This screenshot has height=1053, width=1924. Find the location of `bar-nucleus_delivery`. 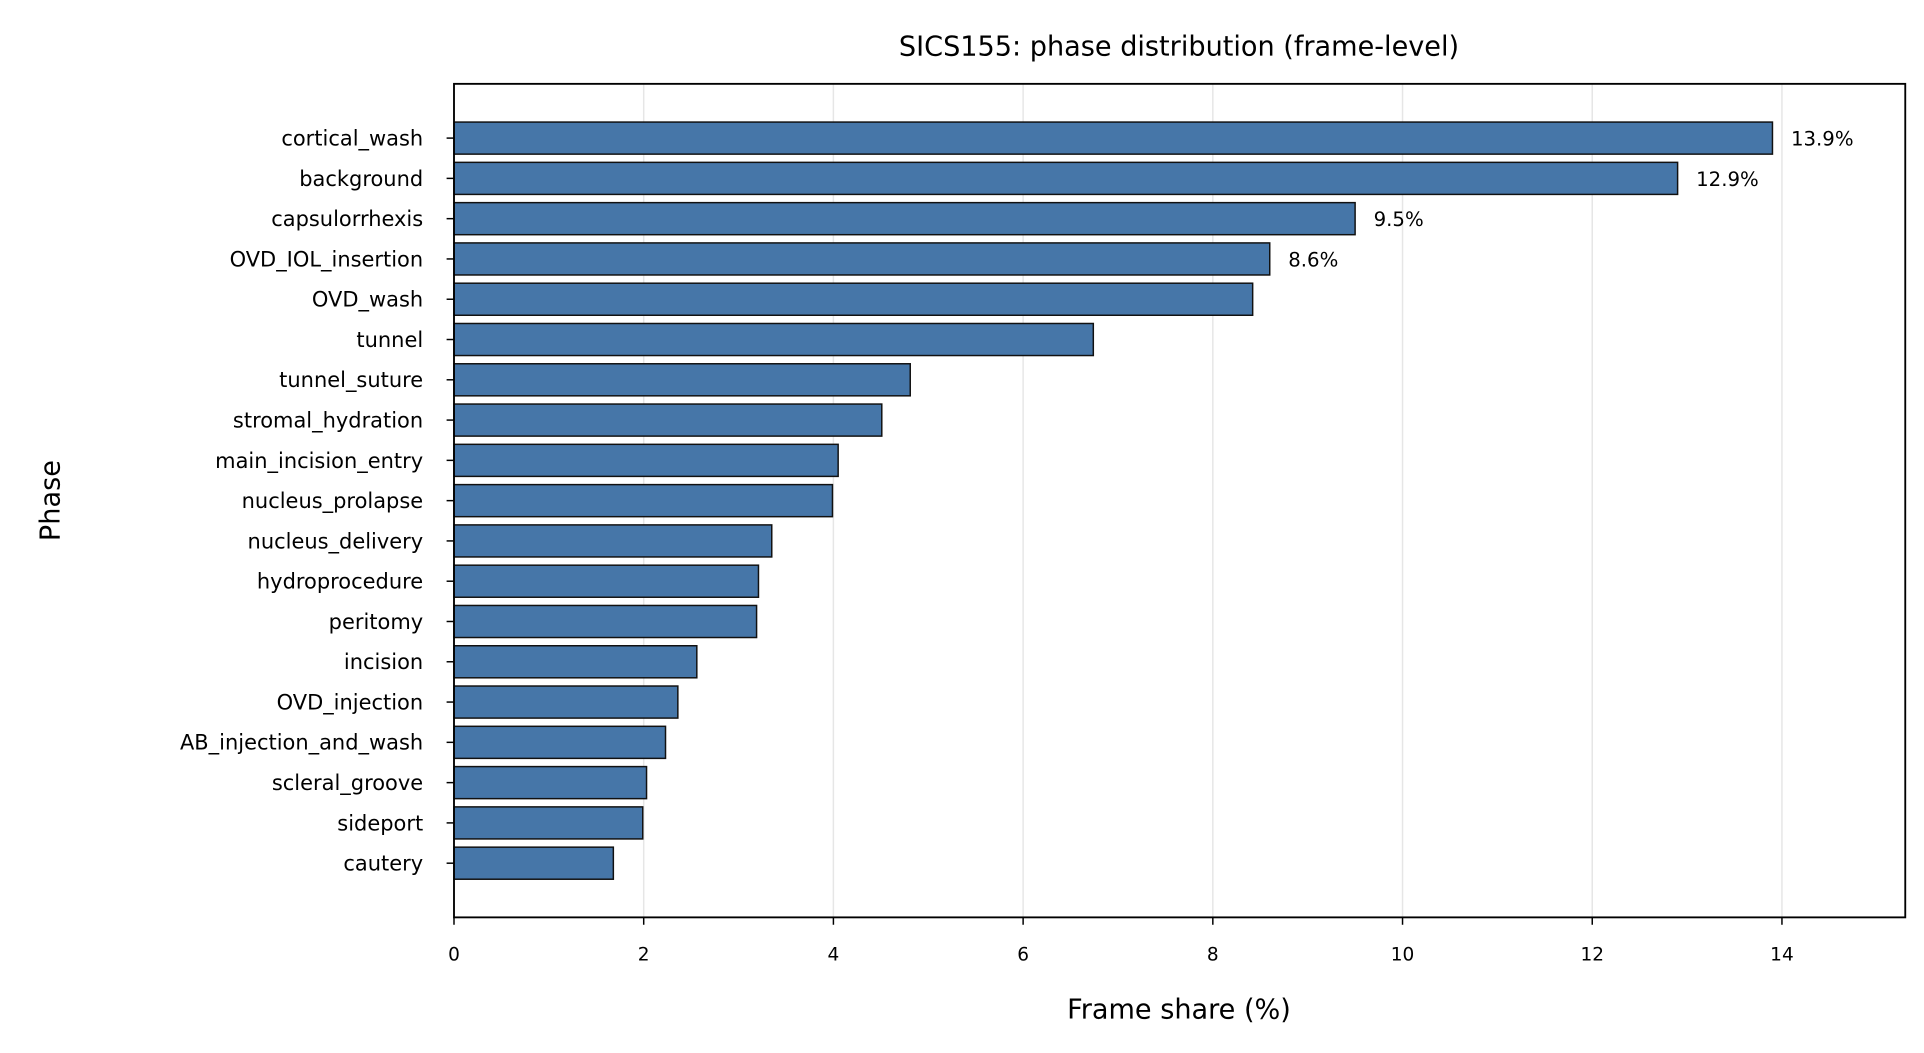

bar-nucleus_delivery is located at coordinates (613, 541).